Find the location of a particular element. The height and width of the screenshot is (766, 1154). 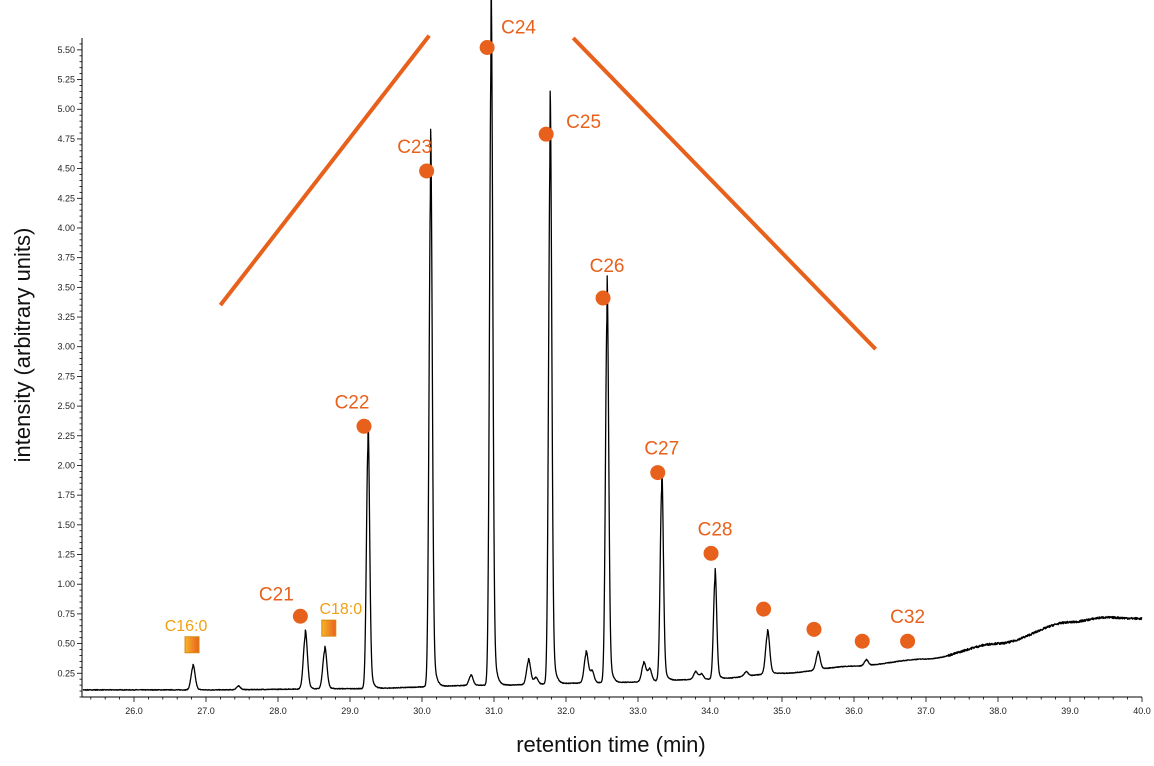

x-tick-label: 30.0 is located at coordinates (422, 711).